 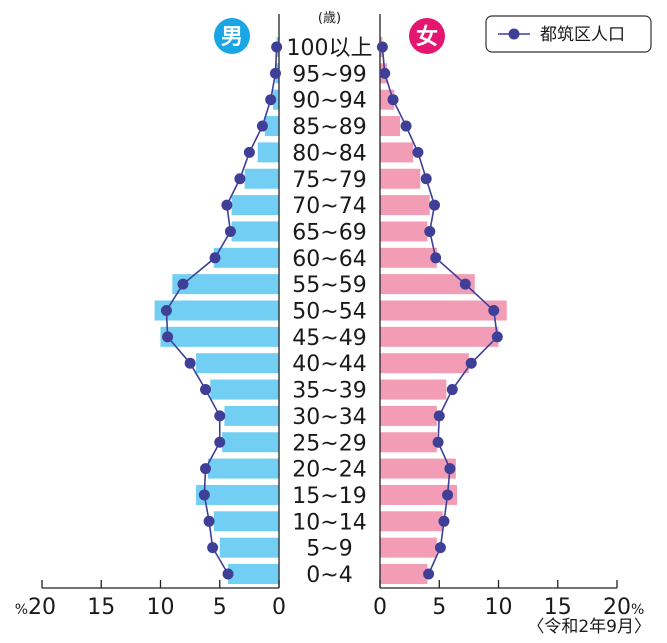 What do you see at coordinates (514, 34) in the screenshot?
I see `legend-point-swatch` at bounding box center [514, 34].